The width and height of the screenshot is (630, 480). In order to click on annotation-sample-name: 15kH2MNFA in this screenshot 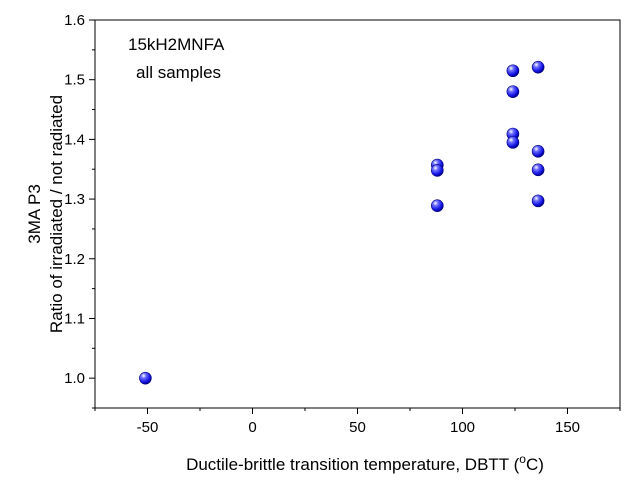, I will do `click(176, 44)`.